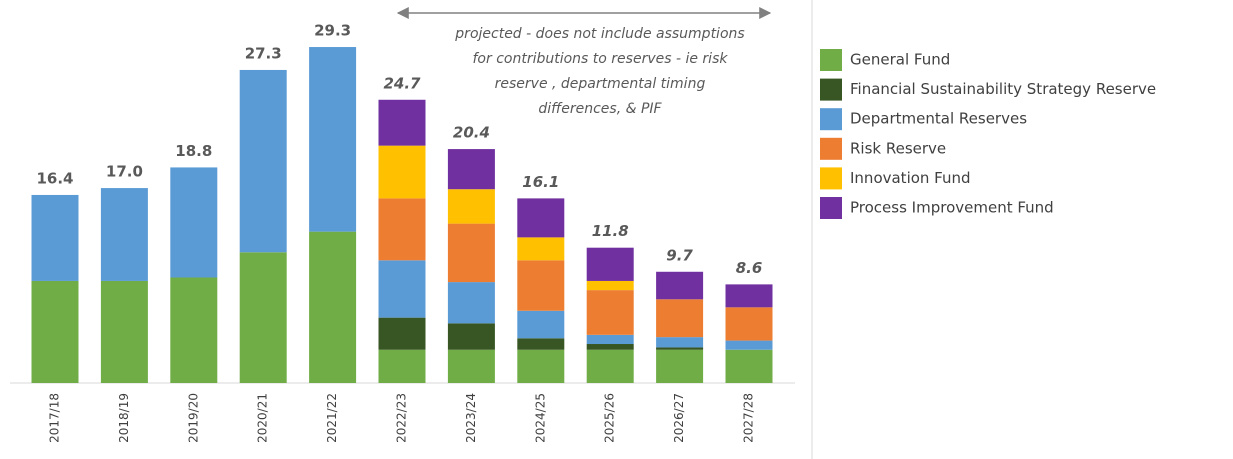 This screenshot has width=1233, height=459. I want to click on x-tick-label: 2021/22, so click(332, 418).